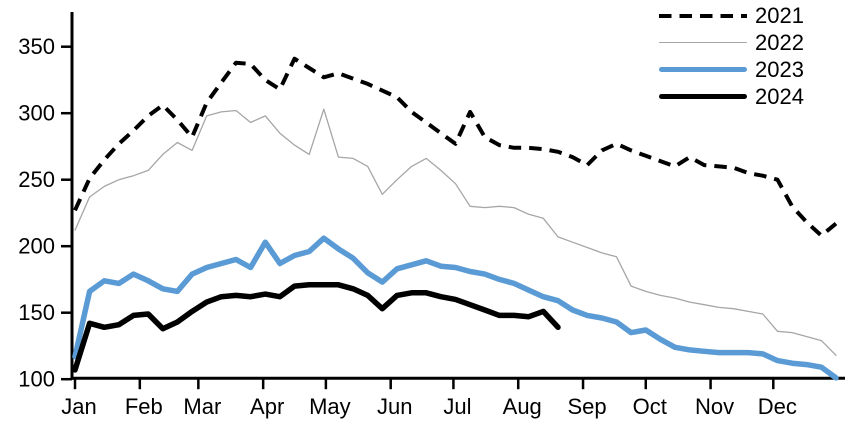 The image size is (852, 430). I want to click on y-tick-label: 350, so click(36, 46).